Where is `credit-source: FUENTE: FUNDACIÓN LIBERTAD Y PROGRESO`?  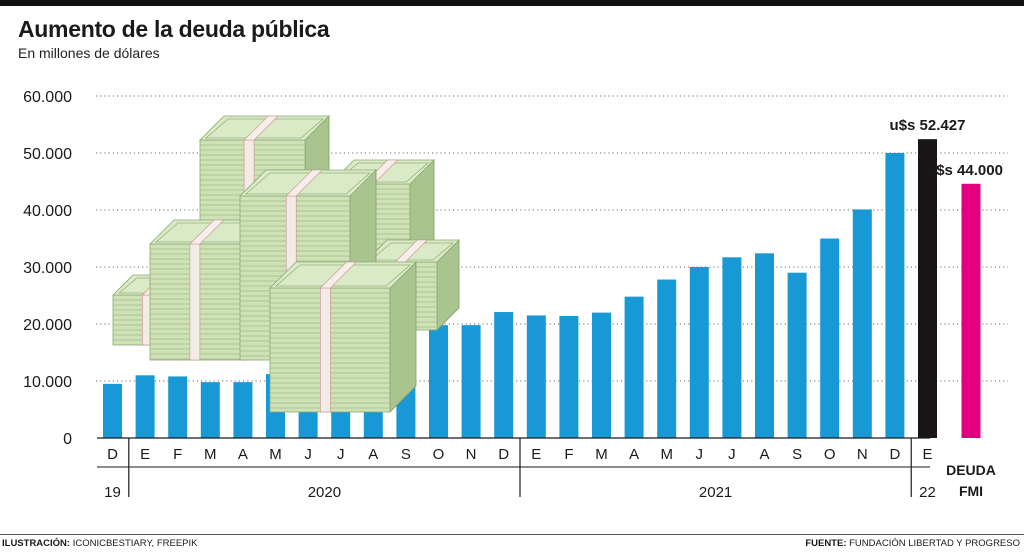
credit-source: FUENTE: FUNDACIÓN LIBERTAD Y PROGRESO is located at coordinates (912, 543).